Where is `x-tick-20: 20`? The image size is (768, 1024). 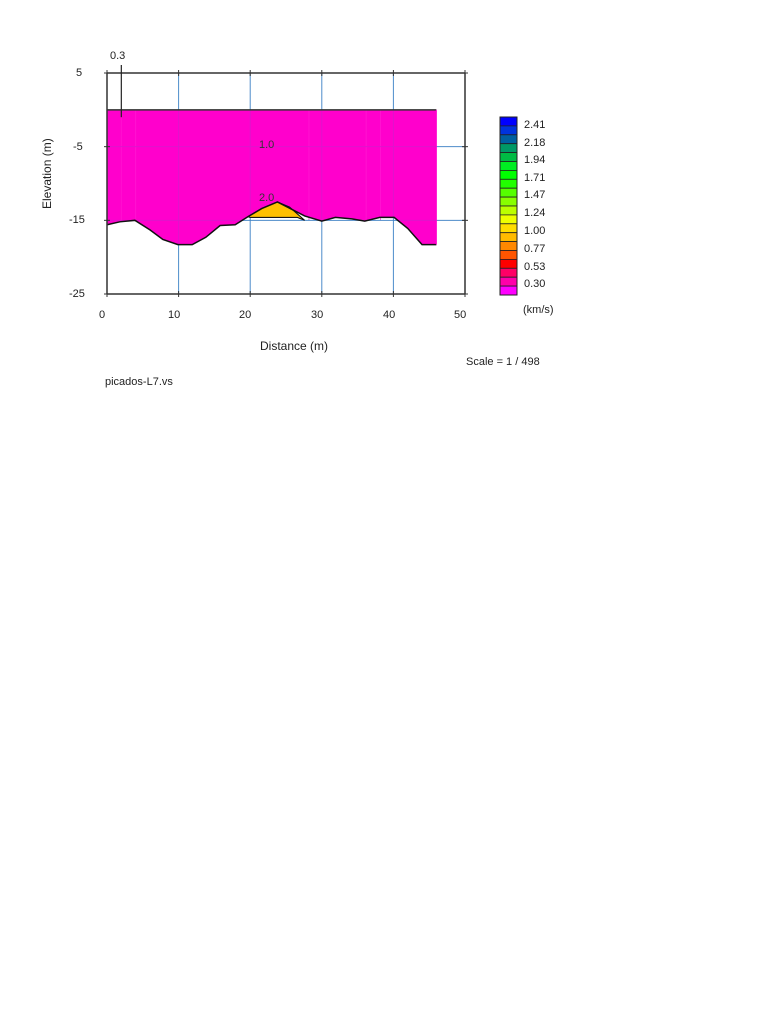 x-tick-20: 20 is located at coordinates (245, 315).